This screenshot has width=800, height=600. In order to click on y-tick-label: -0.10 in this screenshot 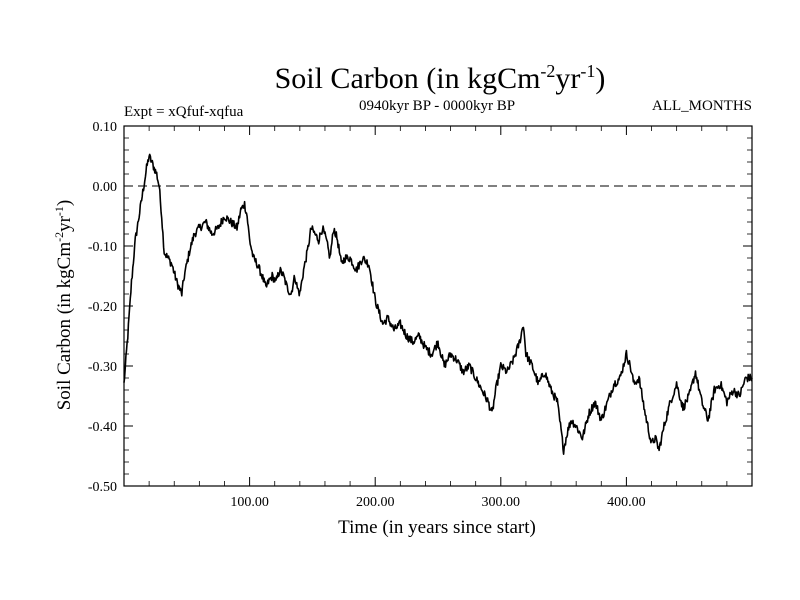, I will do `click(102, 247)`.